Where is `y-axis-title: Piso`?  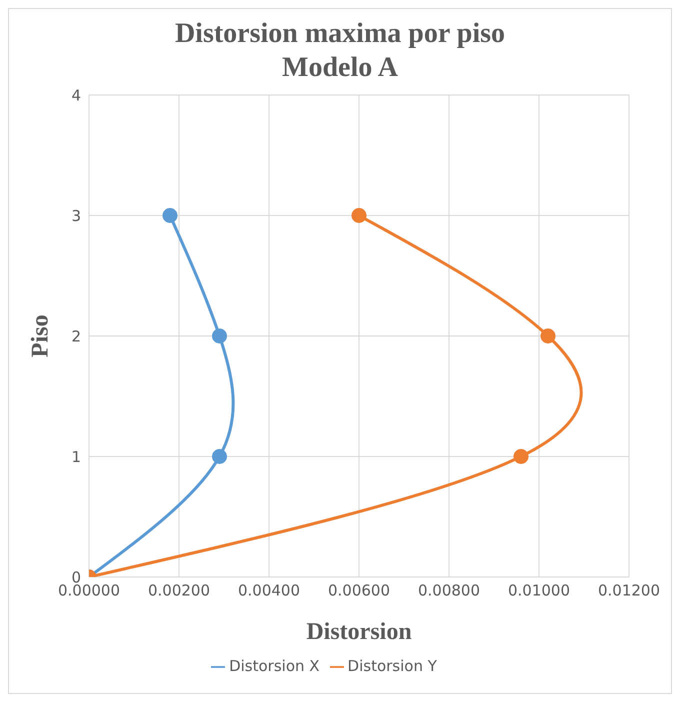
y-axis-title: Piso is located at coordinates (41, 336).